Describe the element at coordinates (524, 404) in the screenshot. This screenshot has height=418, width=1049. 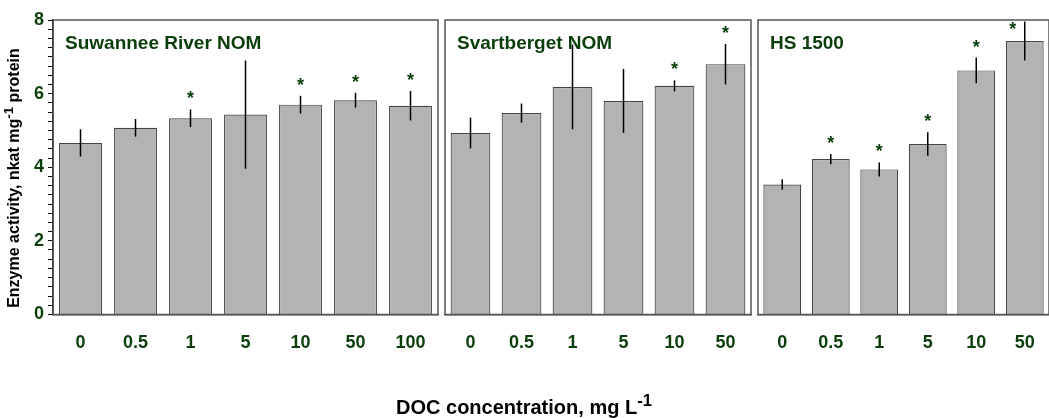
I see `x-axis-title: DOC concentration, mg L$^{-1}$` at that location.